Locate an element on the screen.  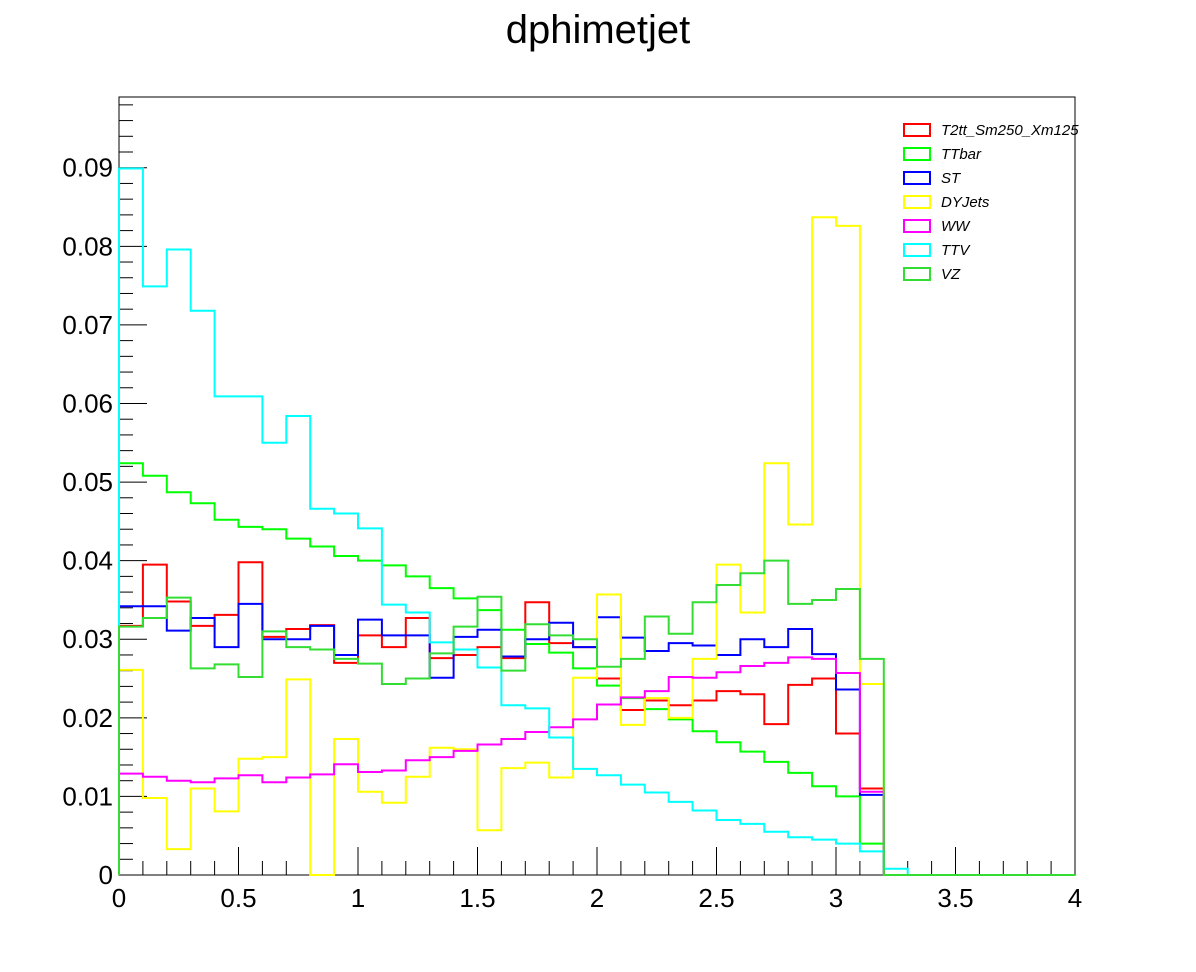
legend-label: TTV is located at coordinates (955, 250).